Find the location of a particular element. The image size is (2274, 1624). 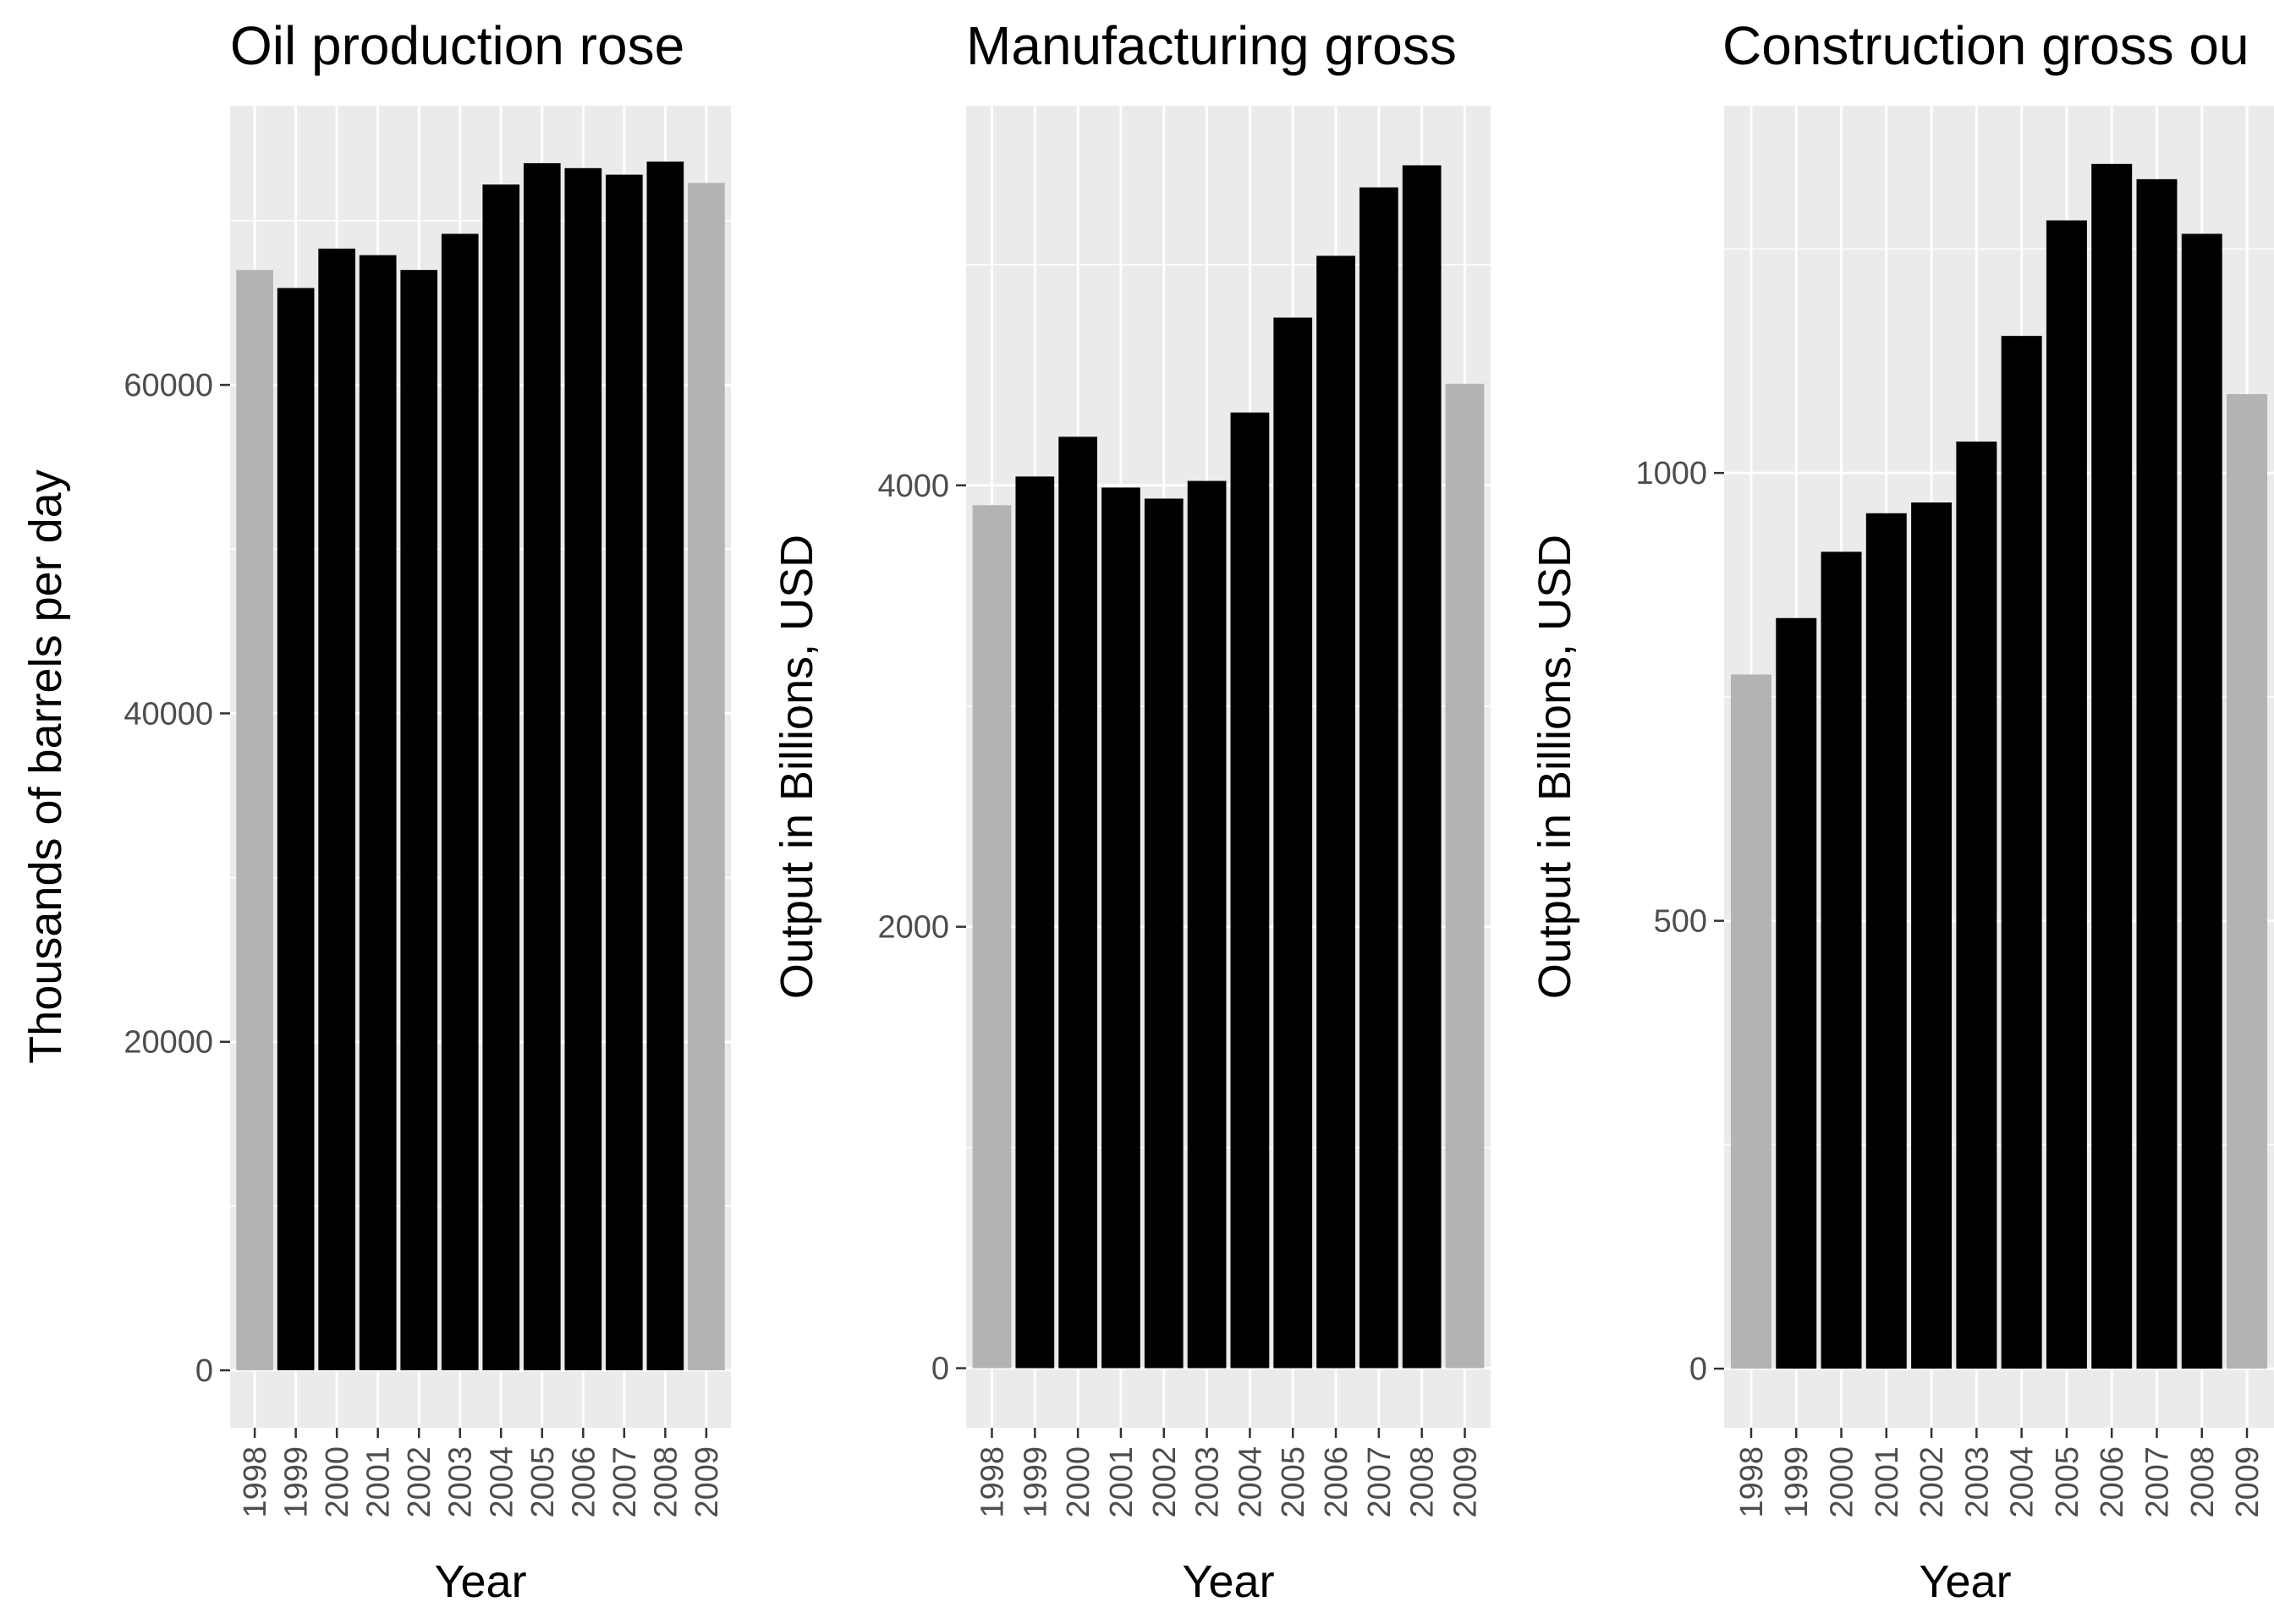

y-tick-label: 60000 is located at coordinates (169, 386).